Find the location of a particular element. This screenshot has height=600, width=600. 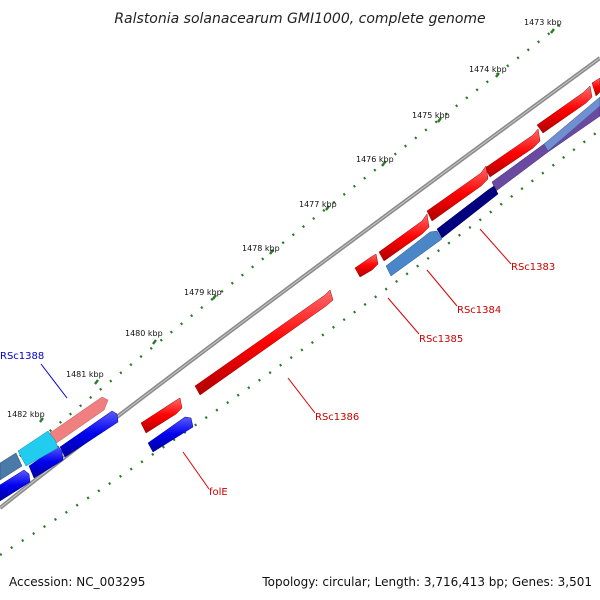

gene-label: RSc1388 is located at coordinates (22, 356).